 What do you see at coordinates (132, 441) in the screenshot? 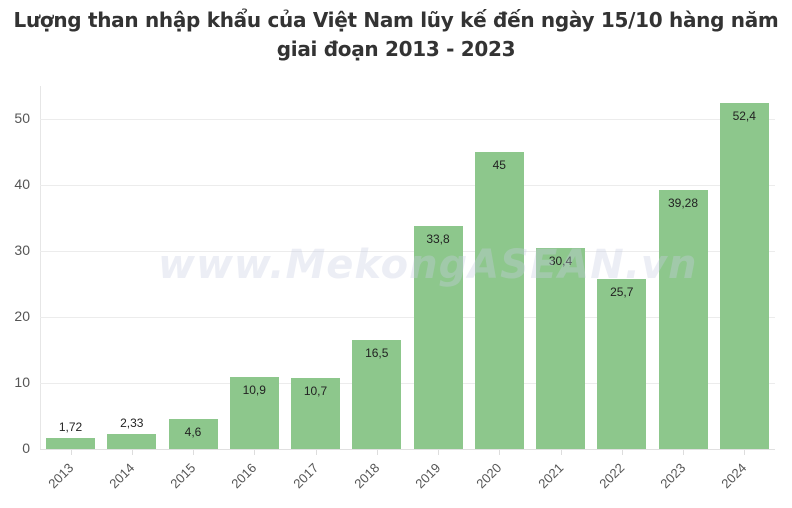
I see `bar-2014` at bounding box center [132, 441].